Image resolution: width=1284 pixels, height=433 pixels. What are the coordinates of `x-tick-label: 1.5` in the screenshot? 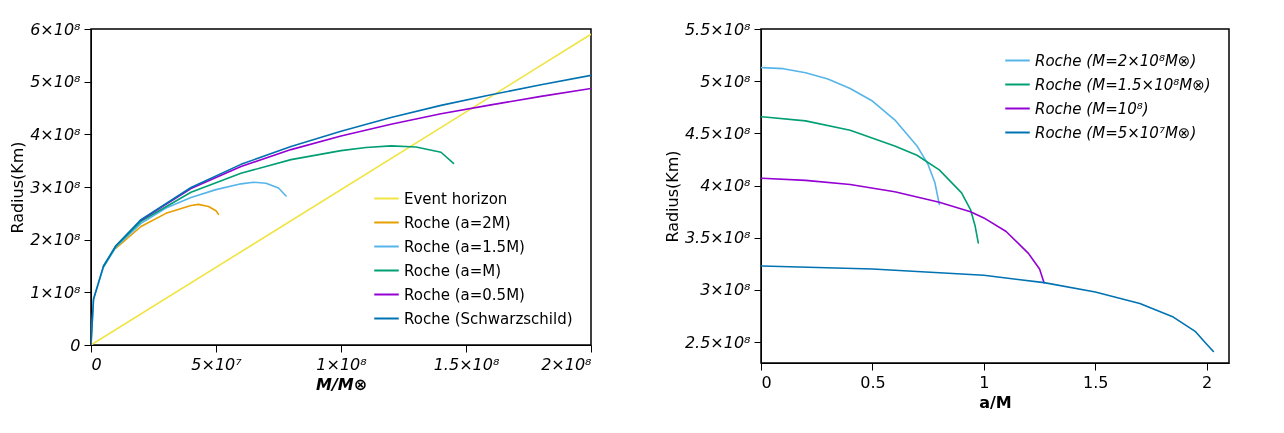 It's located at (1096, 382).